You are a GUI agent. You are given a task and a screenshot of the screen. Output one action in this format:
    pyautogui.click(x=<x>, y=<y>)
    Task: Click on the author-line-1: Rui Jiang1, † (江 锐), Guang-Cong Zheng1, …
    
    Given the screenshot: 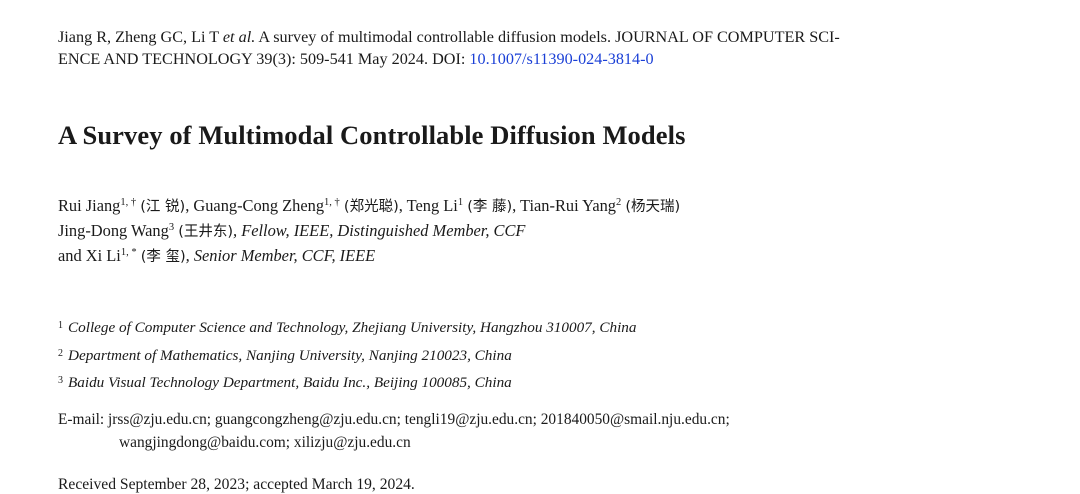 What is the action you would take?
    pyautogui.click(x=369, y=206)
    